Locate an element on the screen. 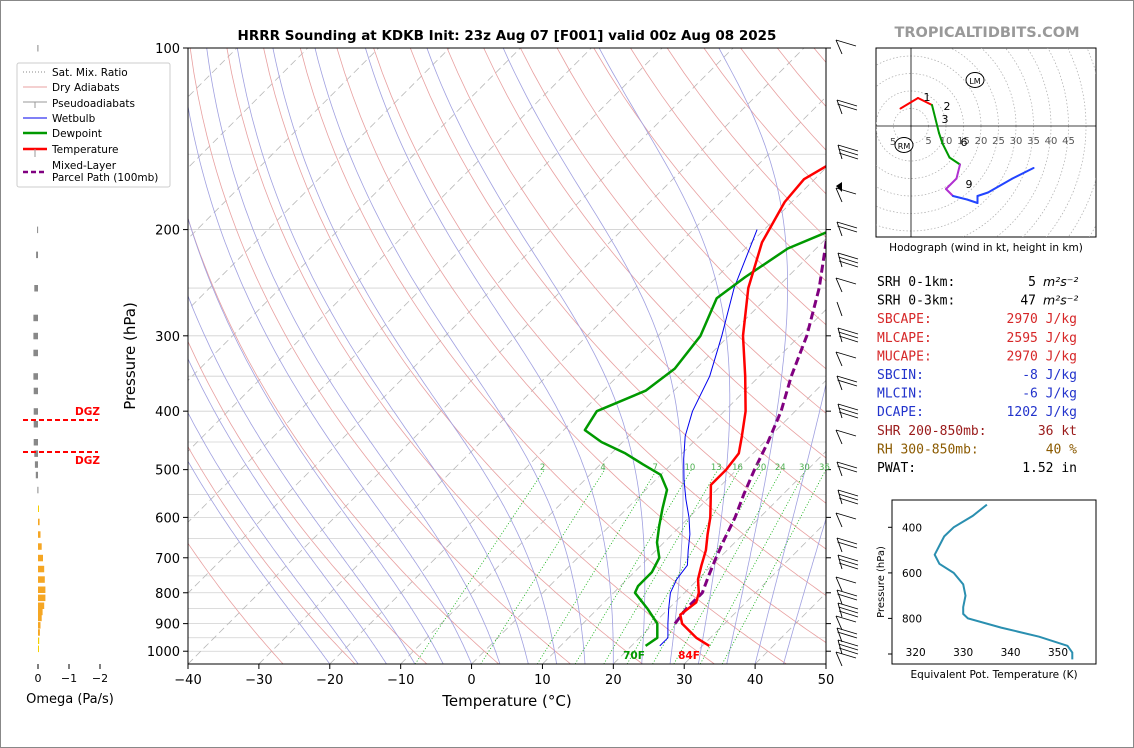 This screenshot has height=748, width=1134. legend-label-dry-adiabats: Dry Adiabats is located at coordinates (86, 88).